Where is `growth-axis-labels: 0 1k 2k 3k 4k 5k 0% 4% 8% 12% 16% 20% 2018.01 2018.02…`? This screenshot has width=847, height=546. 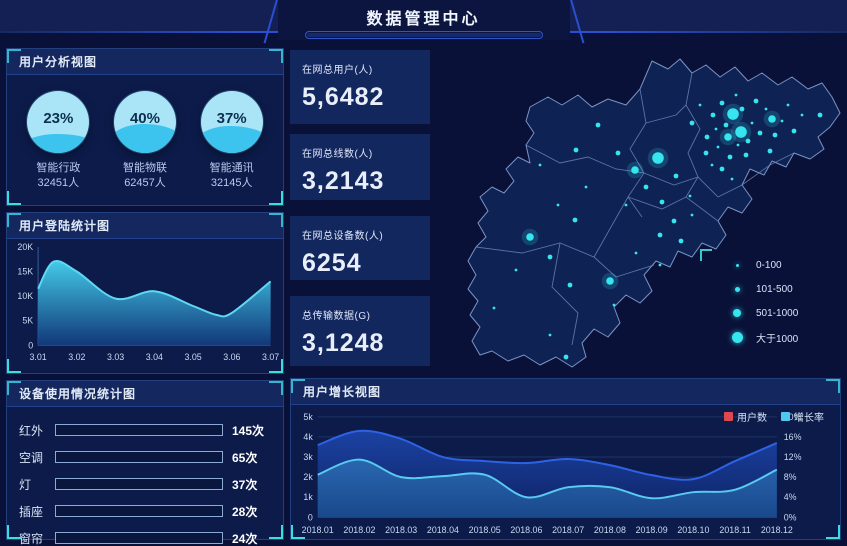 growth-axis-labels: 0 1k 2k 3k 4k 5k 0% 4% 8% 12% 16% 20% 2018.01 2018.02… is located at coordinates (552, 473).